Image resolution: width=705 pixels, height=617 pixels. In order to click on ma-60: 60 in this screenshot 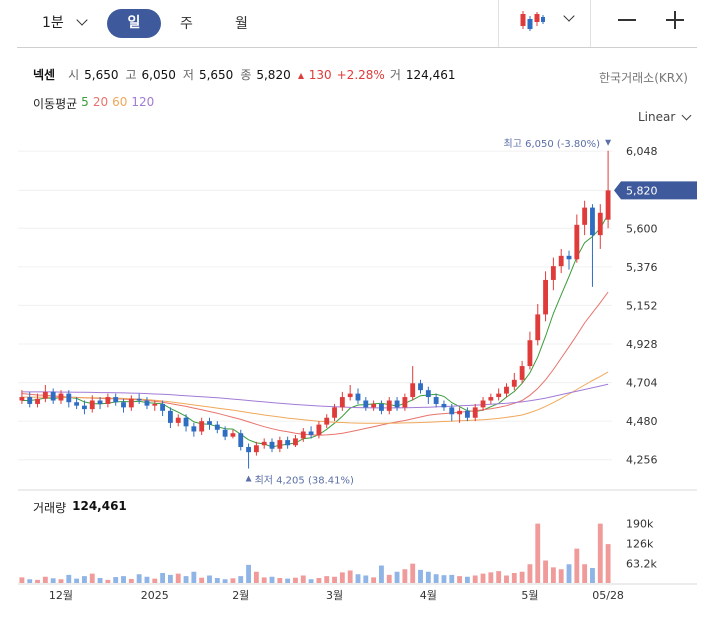, I will do `click(120, 102)`.